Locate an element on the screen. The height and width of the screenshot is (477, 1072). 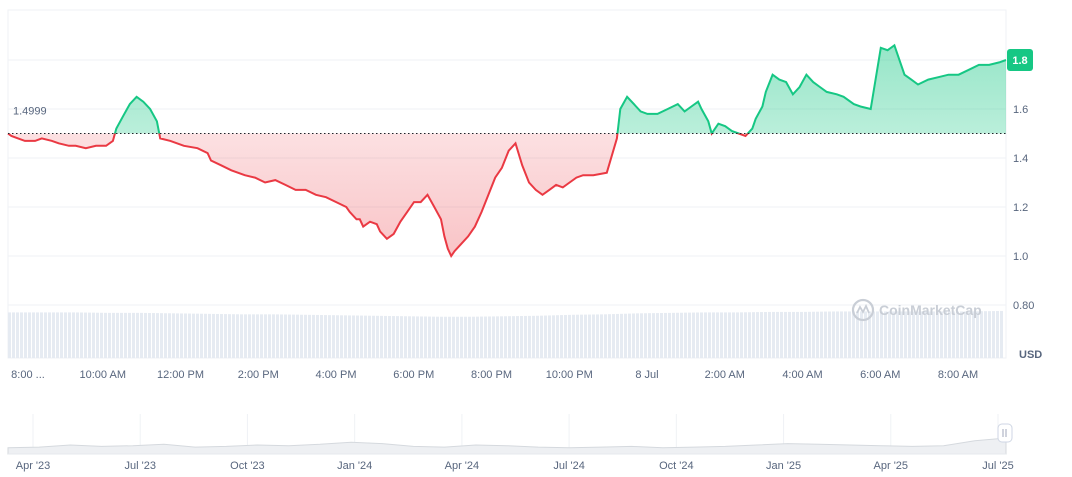
current-price-badge-bg is located at coordinates (1020, 60).